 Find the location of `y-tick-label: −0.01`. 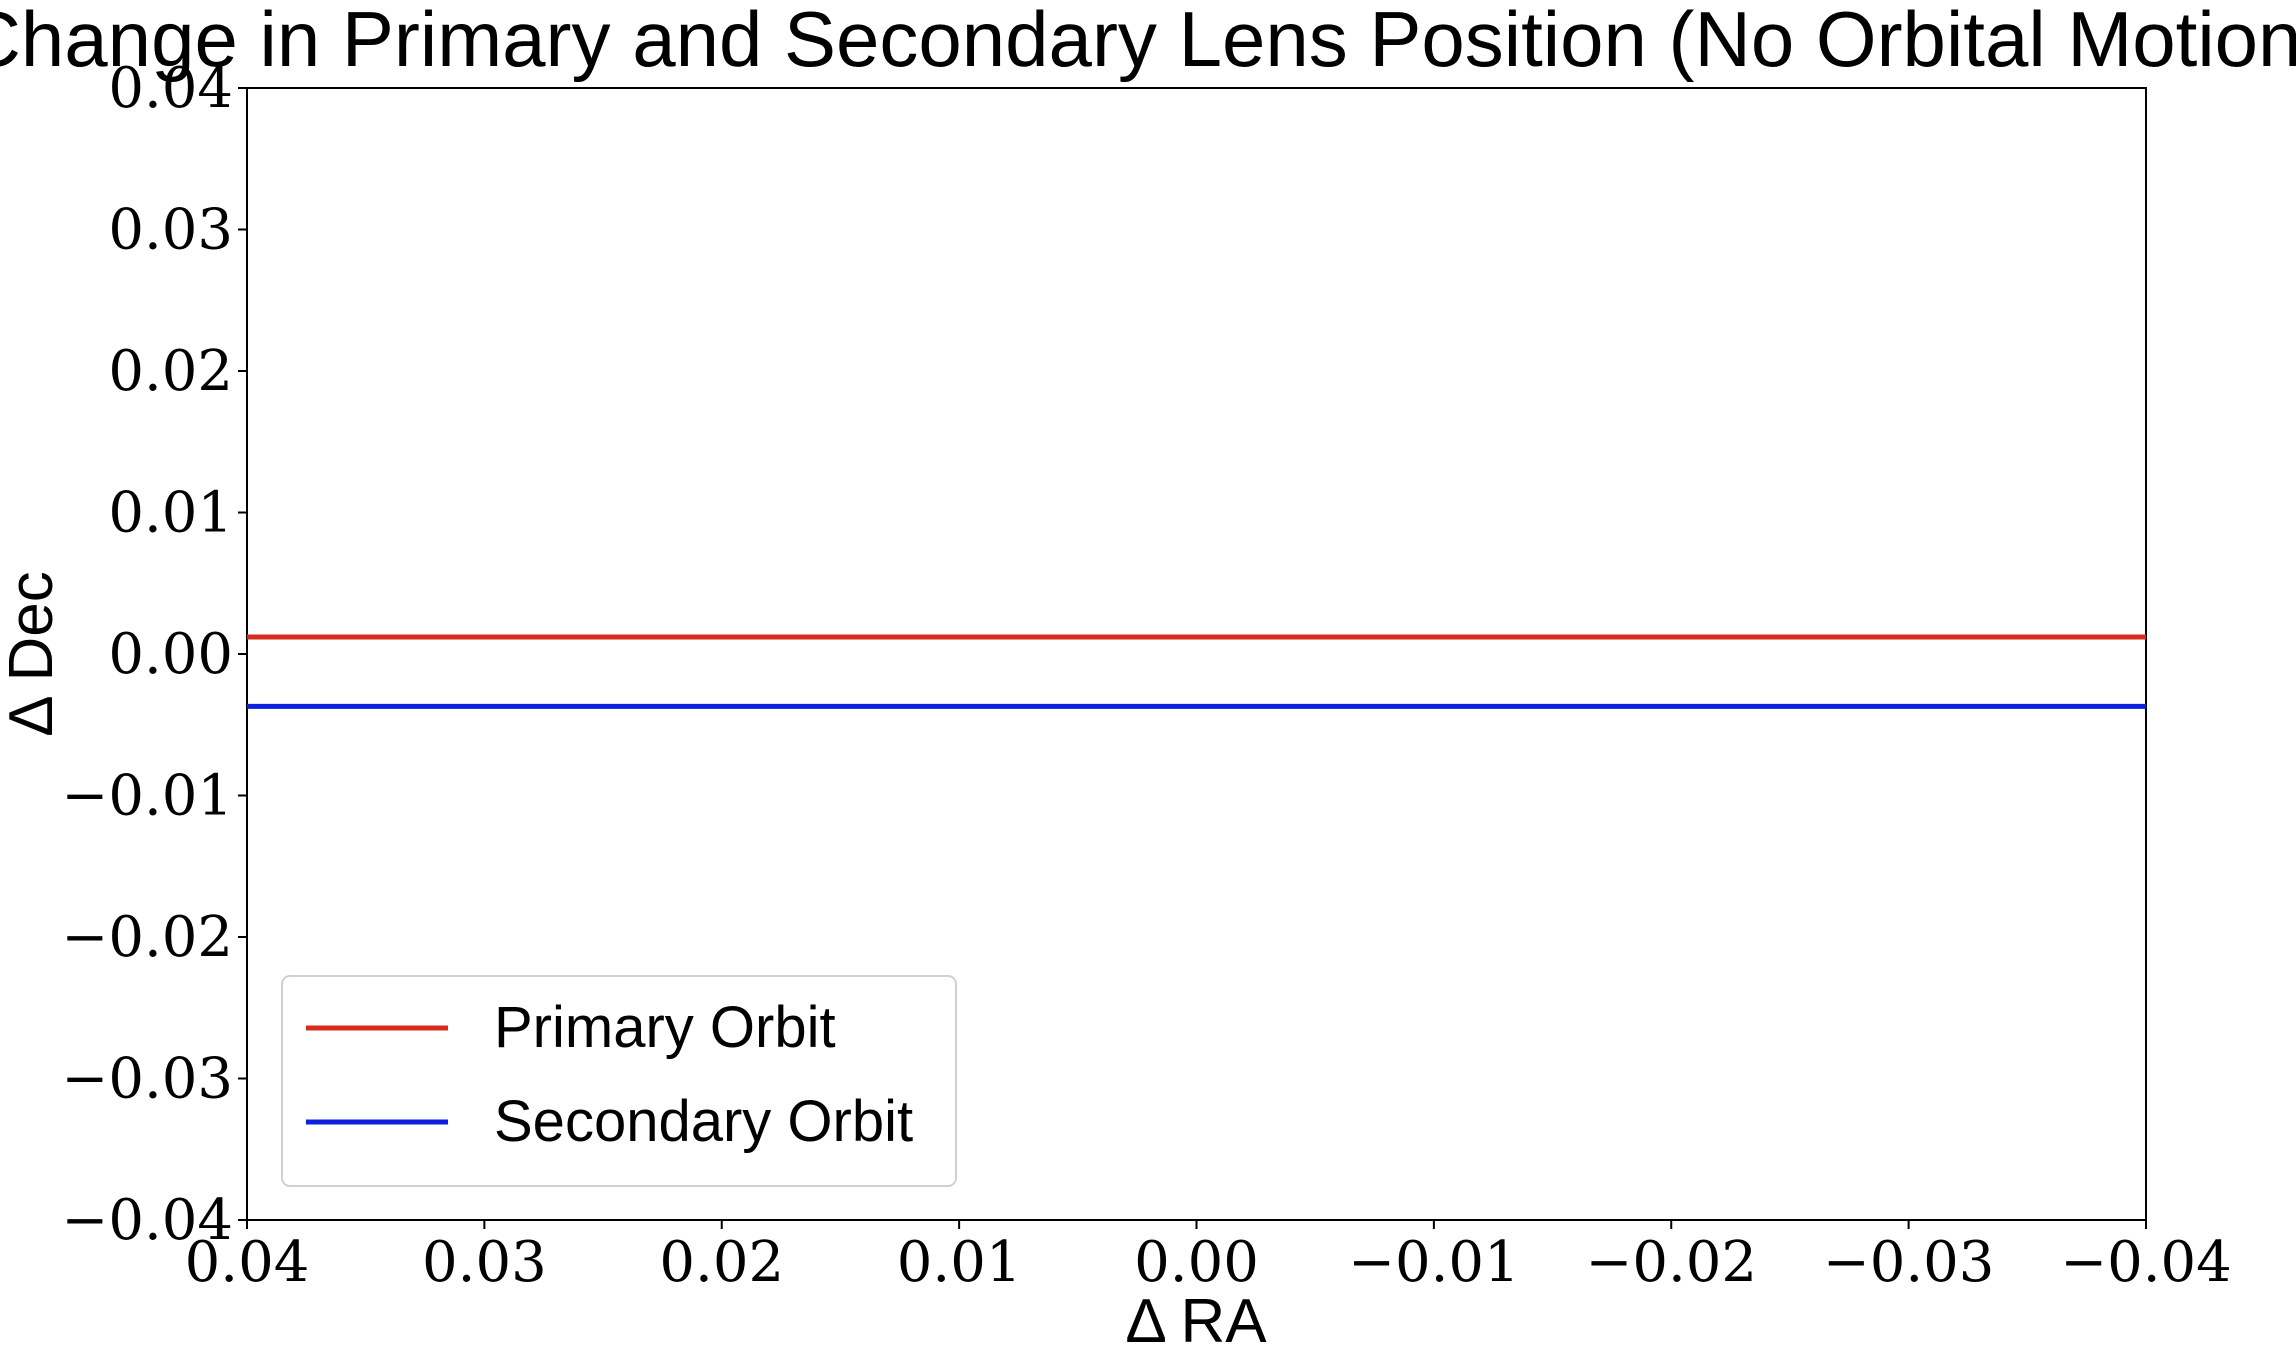

y-tick-label: −0.01 is located at coordinates (147, 796).